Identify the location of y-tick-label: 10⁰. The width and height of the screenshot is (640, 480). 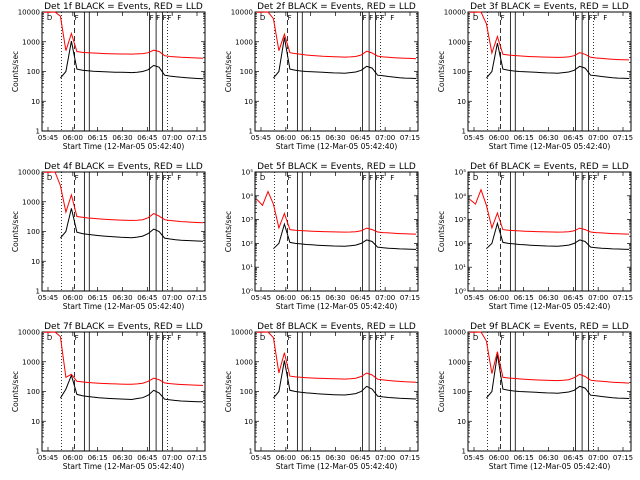
(247, 292).